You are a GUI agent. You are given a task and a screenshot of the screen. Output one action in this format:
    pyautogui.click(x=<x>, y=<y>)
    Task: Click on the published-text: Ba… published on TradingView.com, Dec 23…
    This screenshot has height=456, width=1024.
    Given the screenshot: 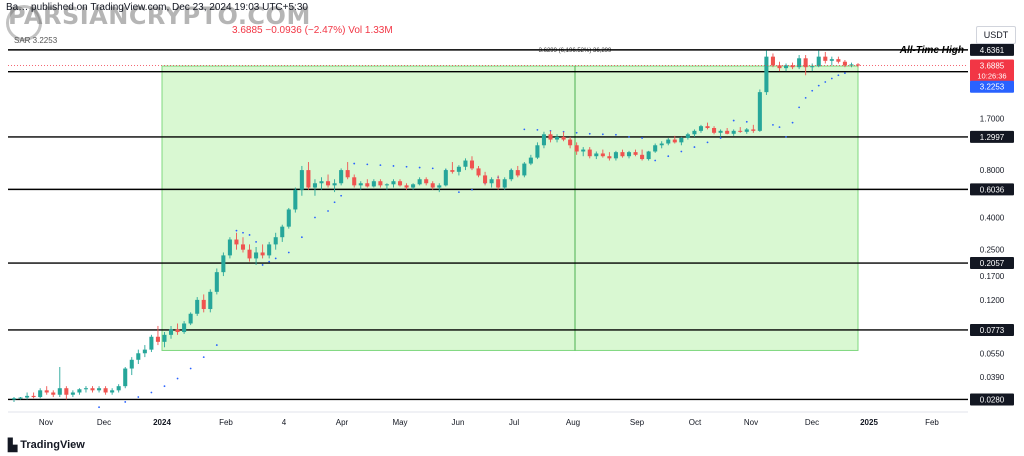 What is the action you would take?
    pyautogui.click(x=157, y=7)
    